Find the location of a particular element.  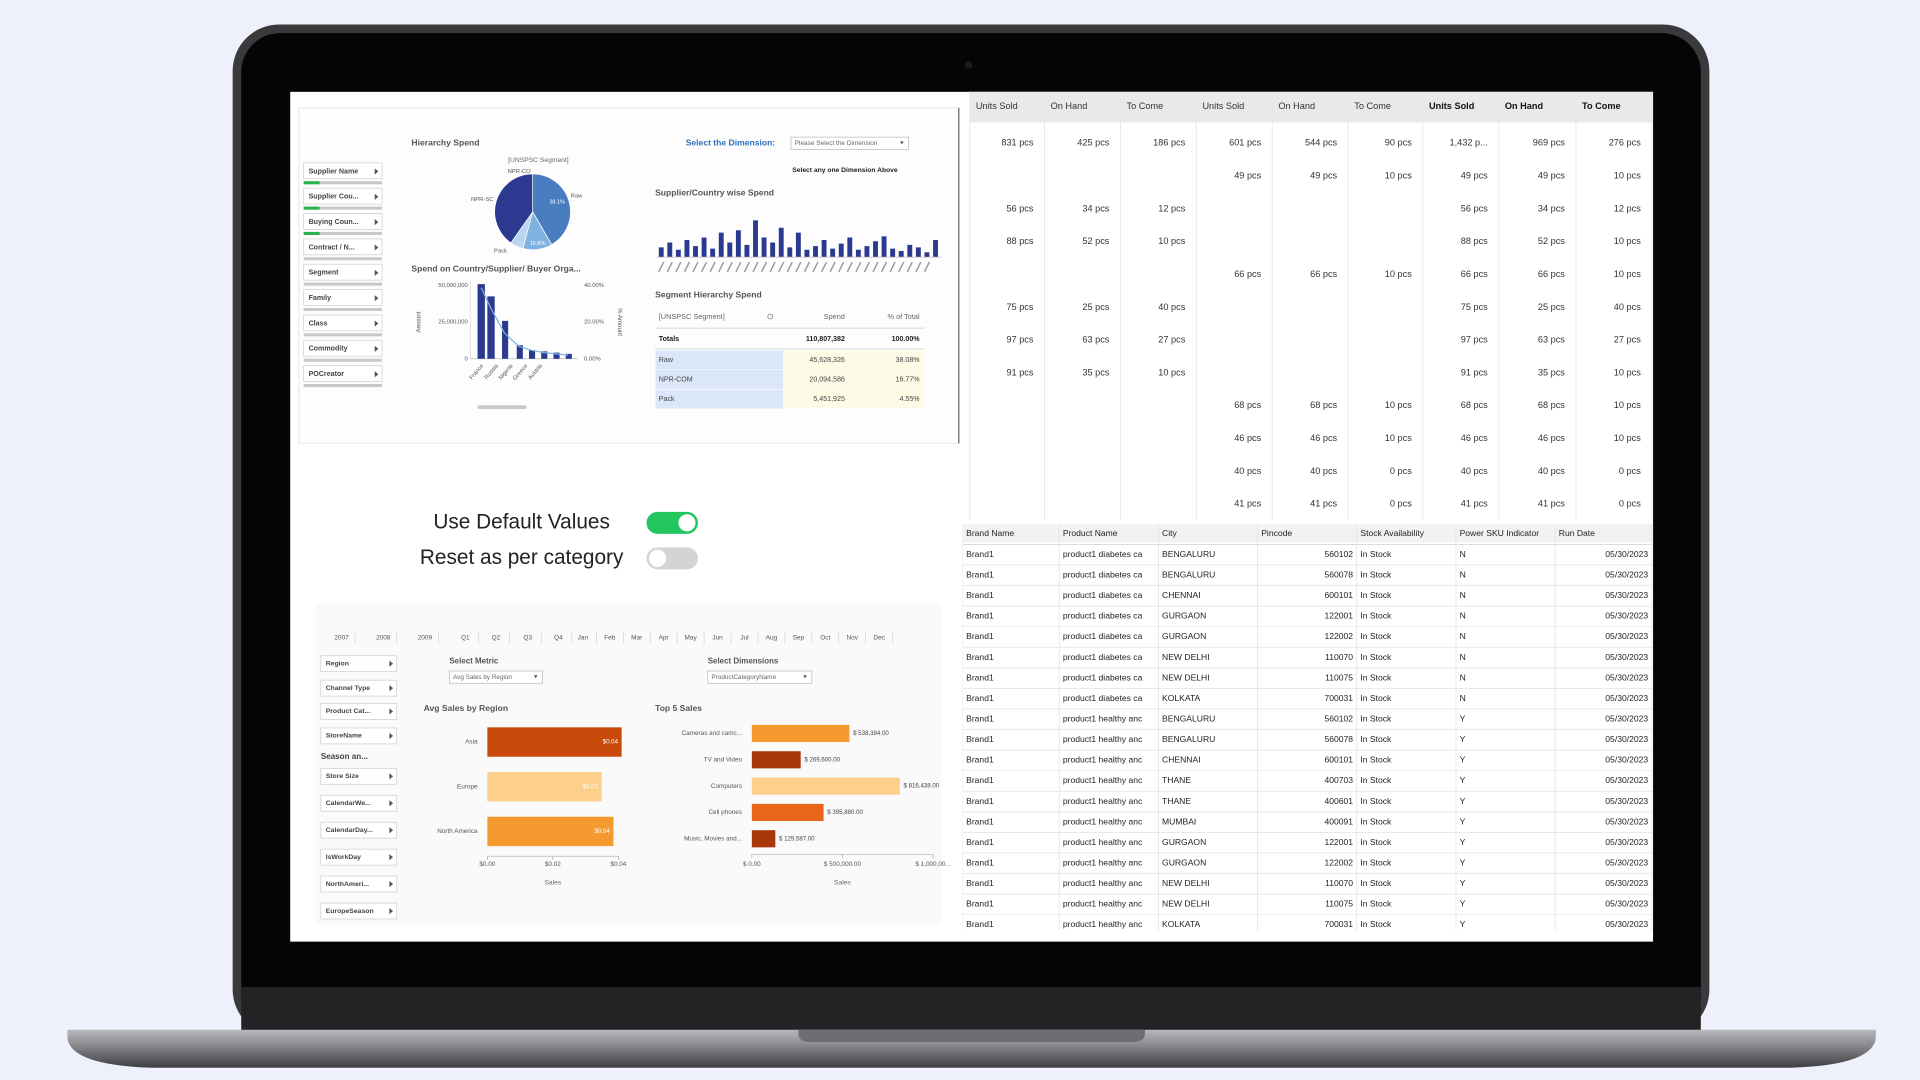

table-cell: N is located at coordinates (1463, 554).